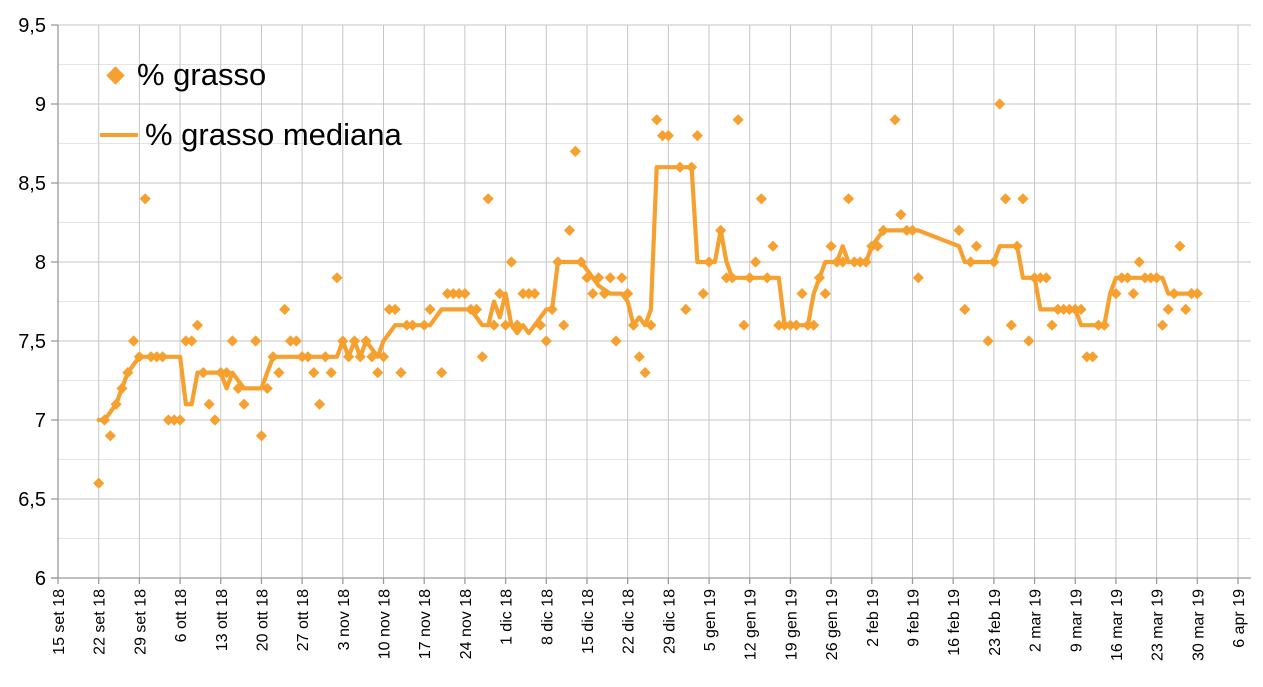 The image size is (1263, 687). What do you see at coordinates (40, 421) in the screenshot?
I see `svg-text: 7` at bounding box center [40, 421].